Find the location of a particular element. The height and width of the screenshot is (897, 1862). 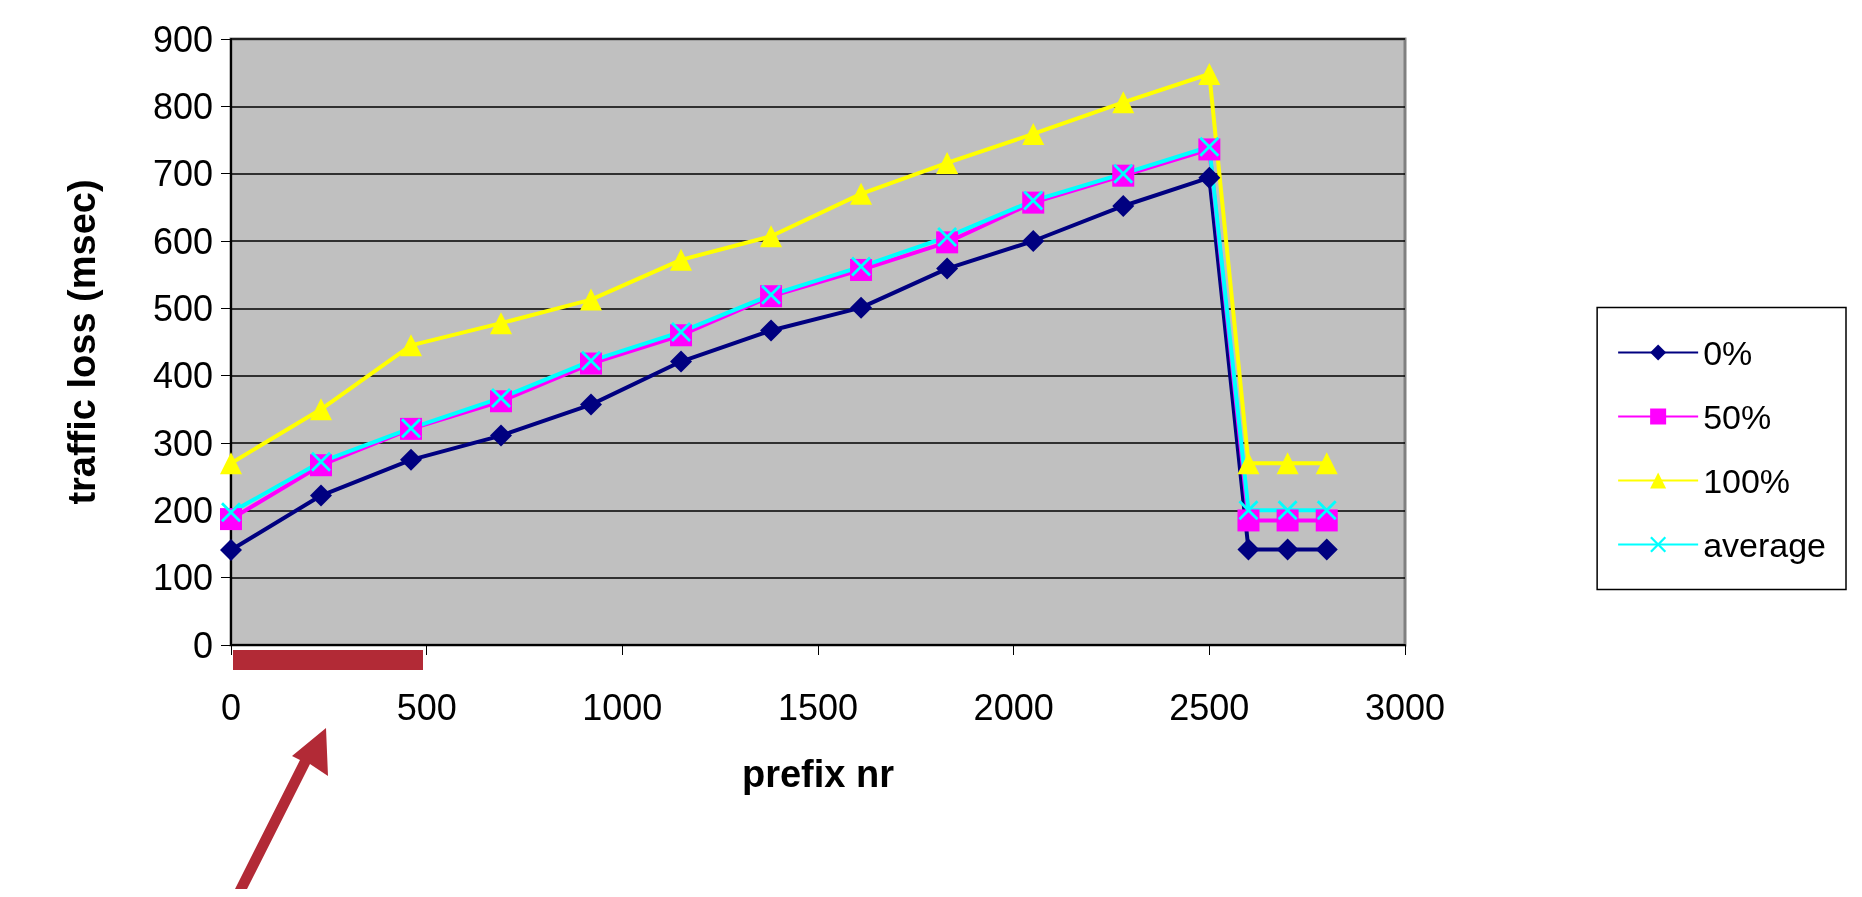

y-tick-label: 500 is located at coordinates (182, 308).